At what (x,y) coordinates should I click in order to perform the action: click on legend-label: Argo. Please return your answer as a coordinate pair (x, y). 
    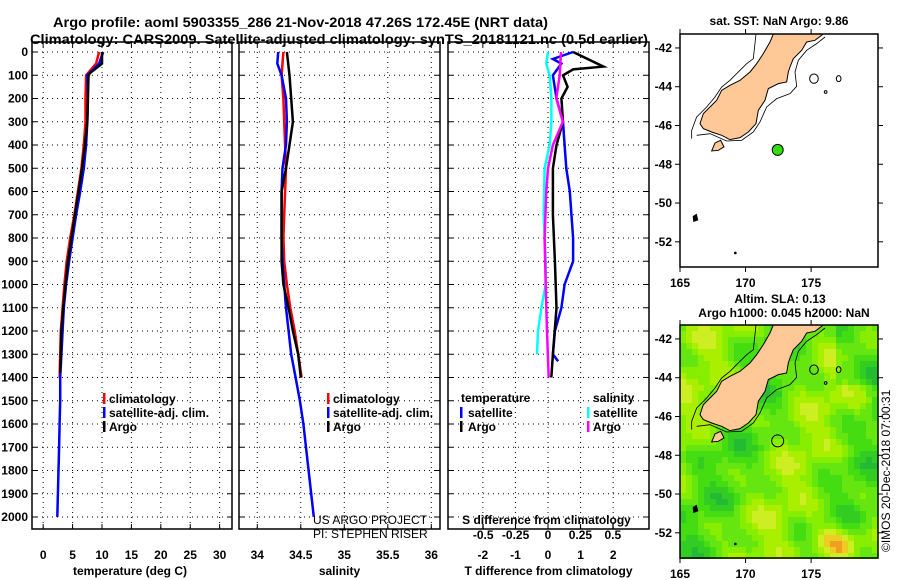
    Looking at the image, I should click on (607, 427).